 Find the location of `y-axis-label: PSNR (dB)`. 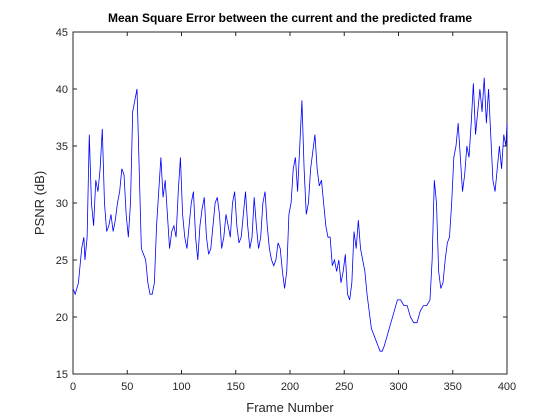

y-axis-label: PSNR (dB) is located at coordinates (39, 203).